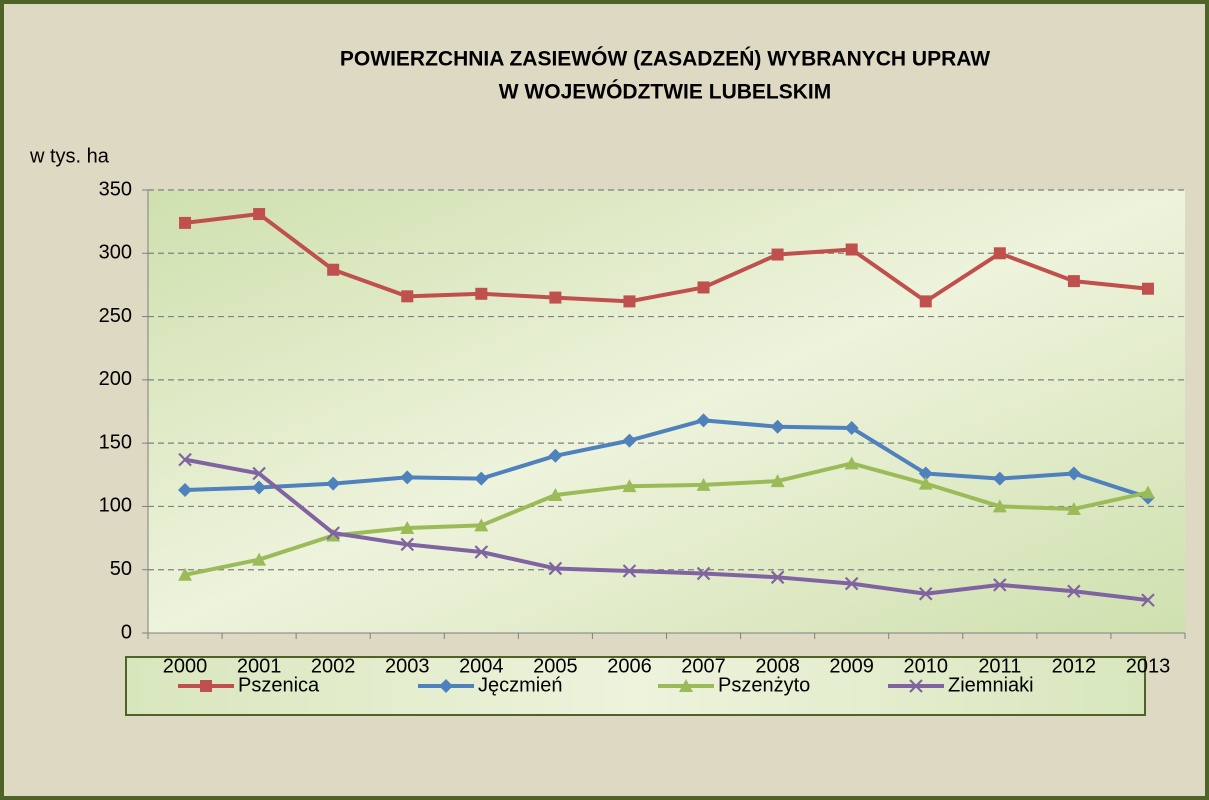 The width and height of the screenshot is (1209, 800). What do you see at coordinates (665, 92) in the screenshot?
I see `chart-title: W WOJEWÓDZTWIE LUBELSKIM` at bounding box center [665, 92].